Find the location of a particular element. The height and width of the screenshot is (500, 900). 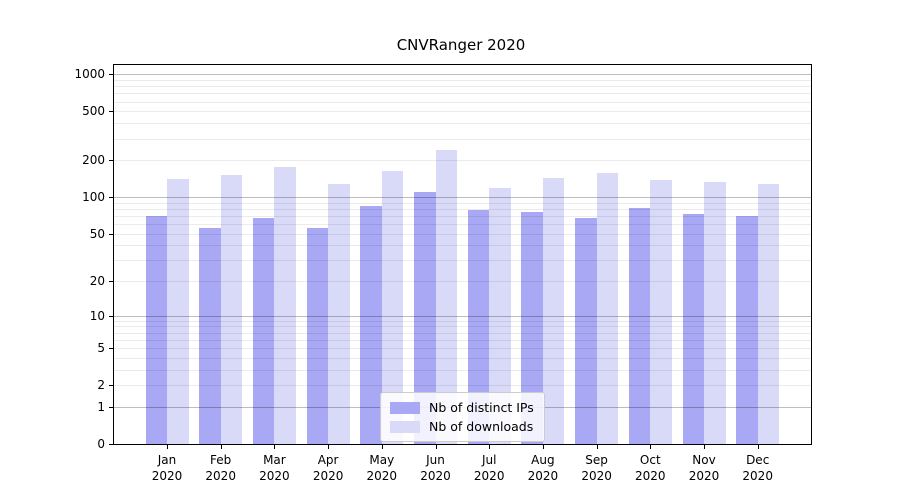

bar-distinct-ips-jun is located at coordinates (425, 317).